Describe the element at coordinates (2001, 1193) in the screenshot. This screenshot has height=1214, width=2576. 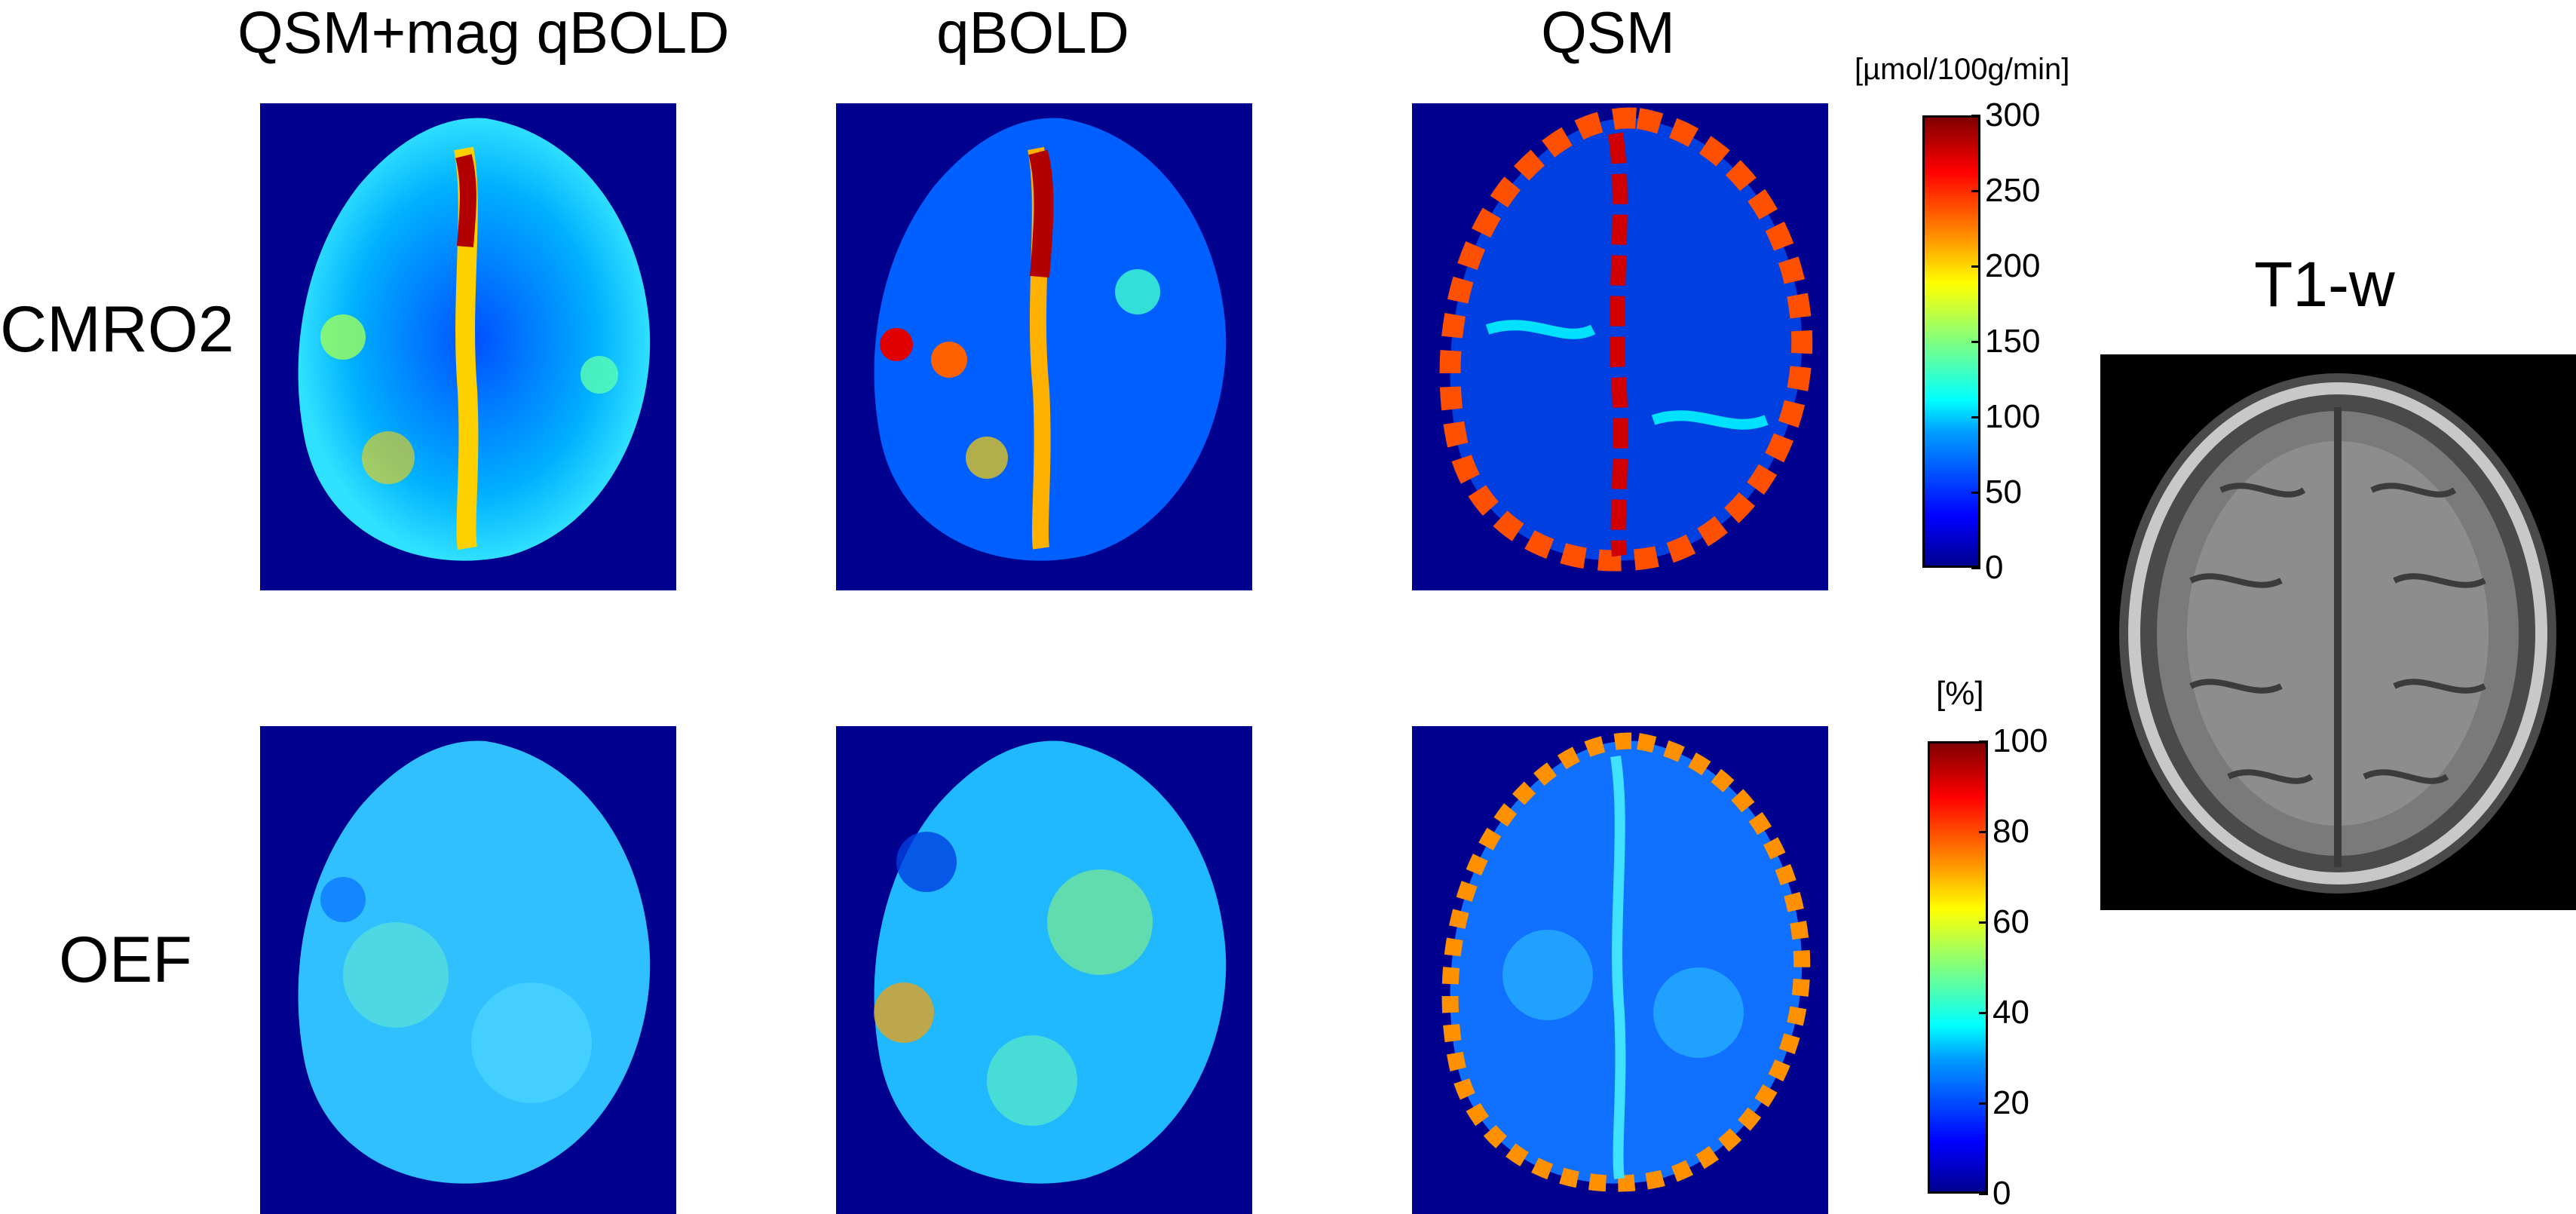
I see `oef-tick-label: 0` at that location.